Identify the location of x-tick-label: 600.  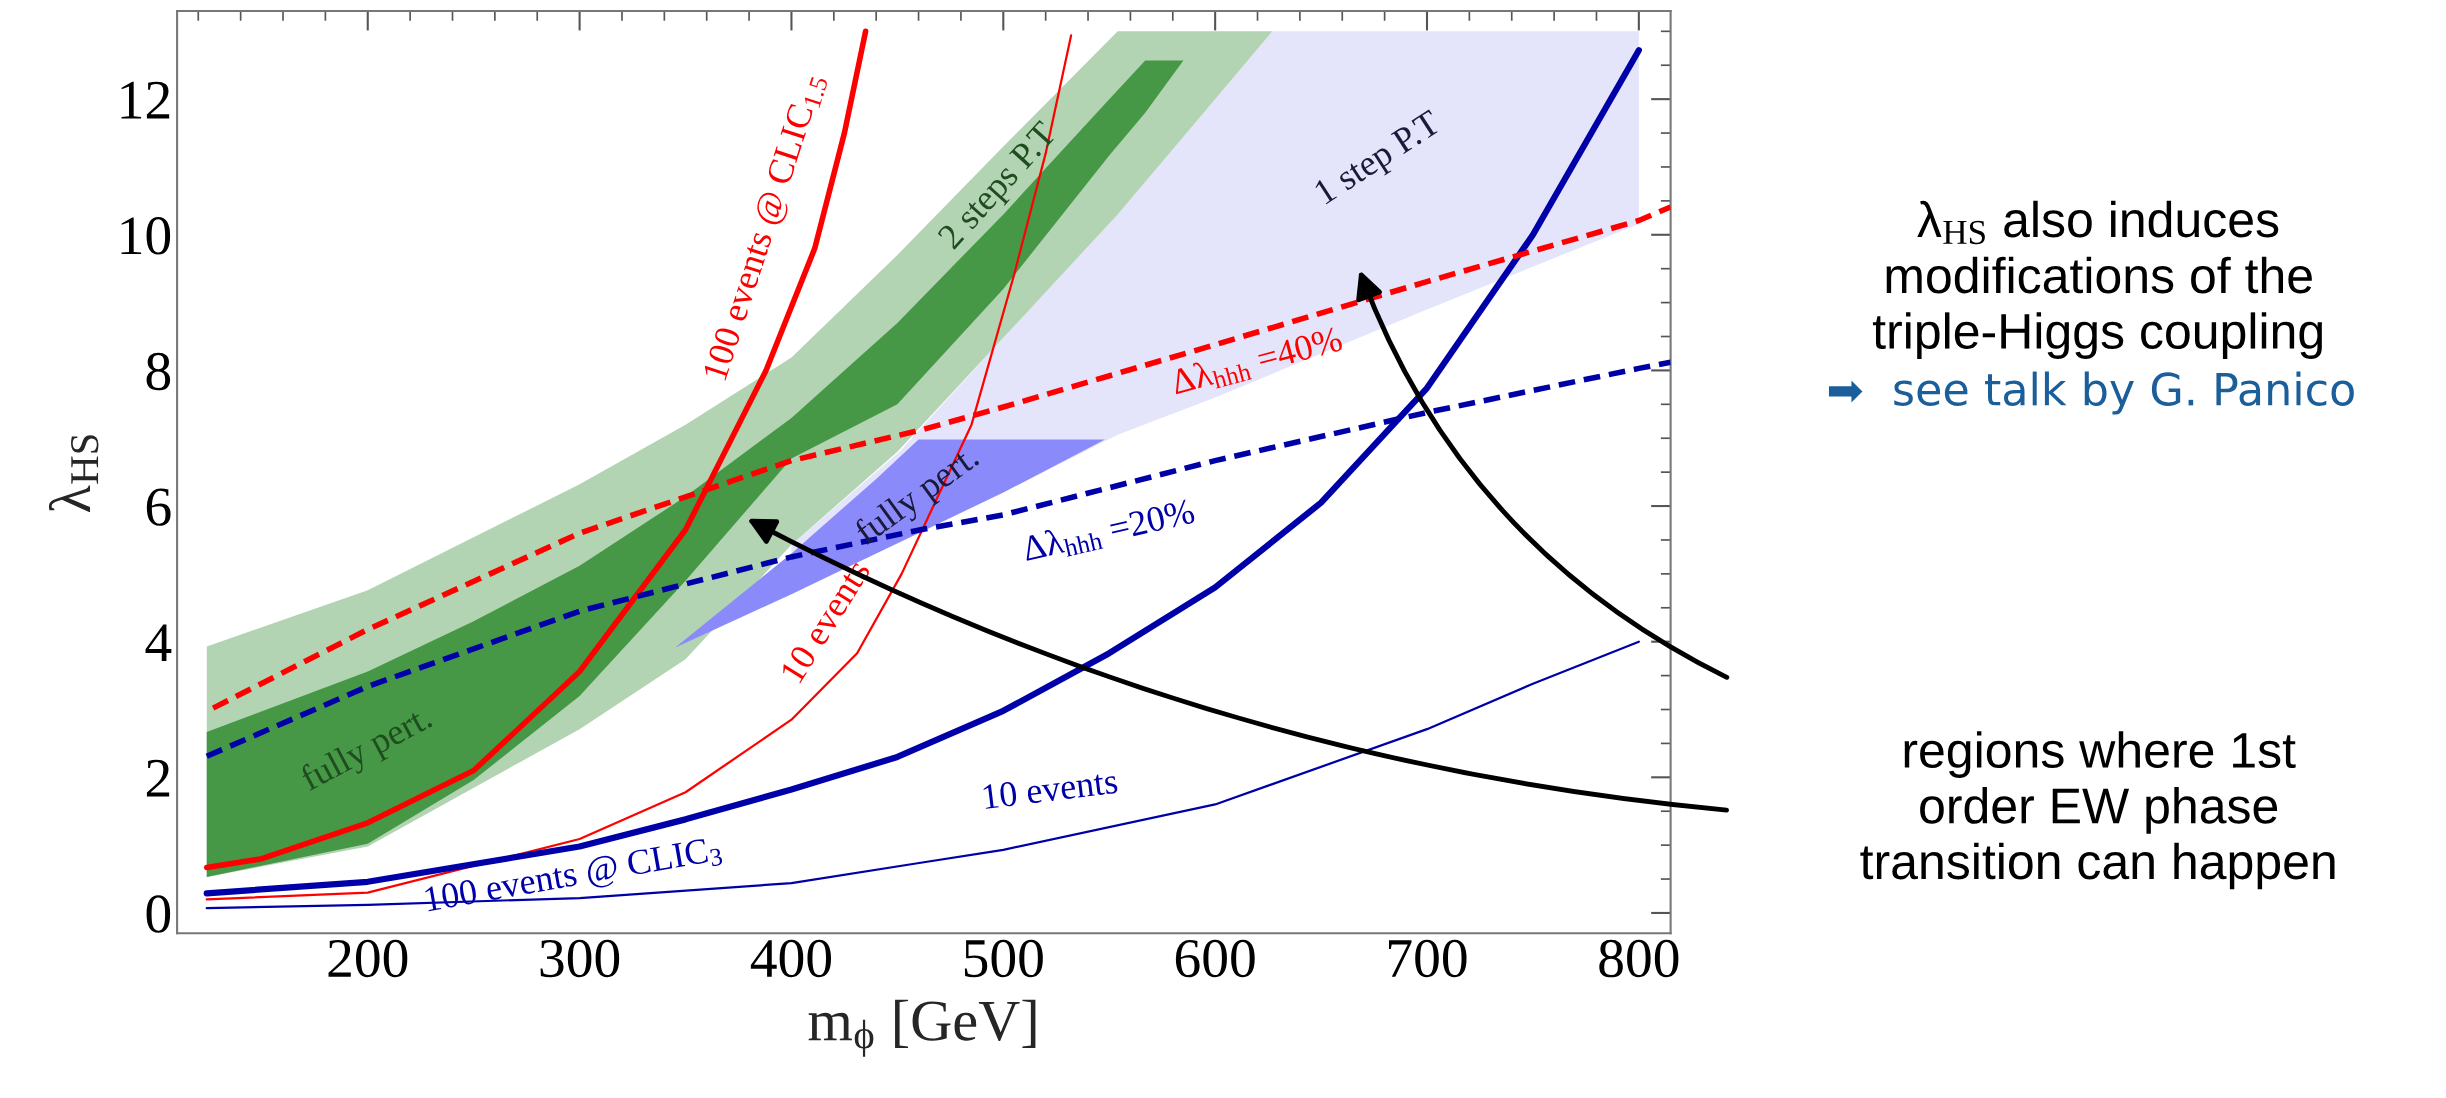
(1215, 958).